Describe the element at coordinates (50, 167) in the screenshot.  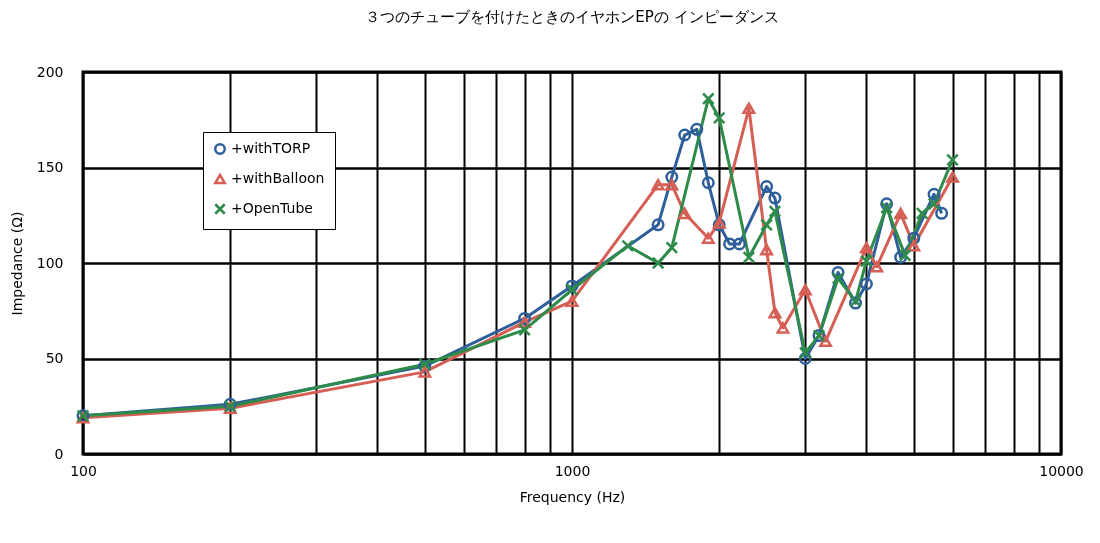
I see `y-tick-label: 150` at that location.